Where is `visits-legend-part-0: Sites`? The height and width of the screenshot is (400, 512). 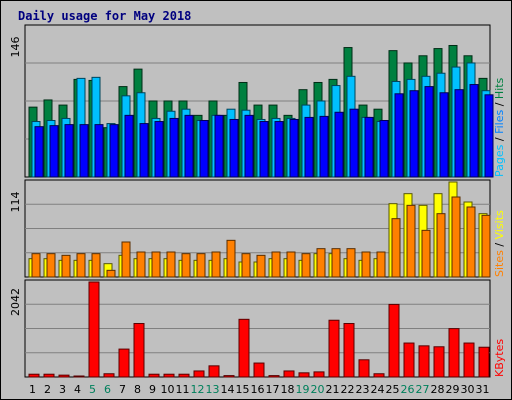
visits-legend-part-0: Sites is located at coordinates (499, 263).